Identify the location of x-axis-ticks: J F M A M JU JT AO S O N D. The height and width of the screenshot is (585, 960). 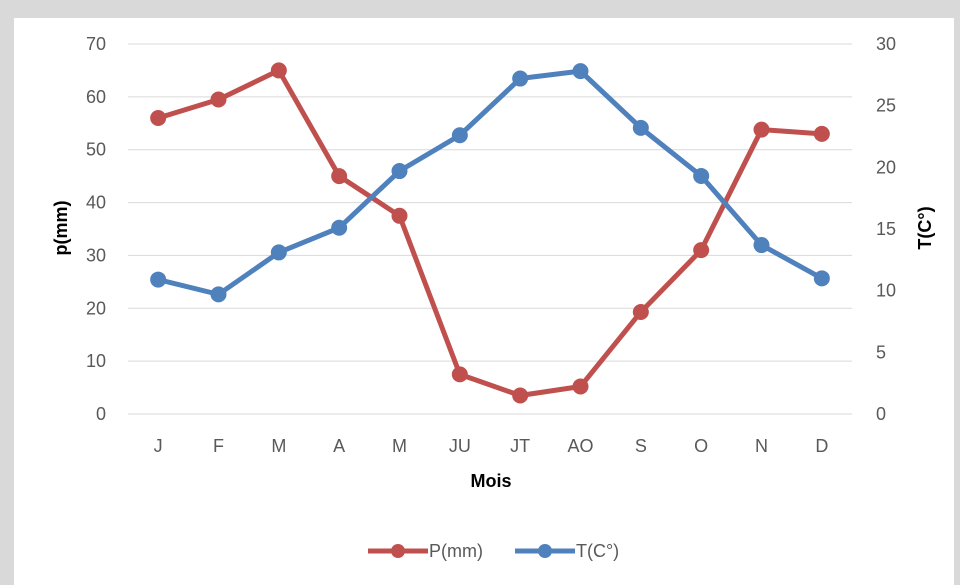
(491, 446).